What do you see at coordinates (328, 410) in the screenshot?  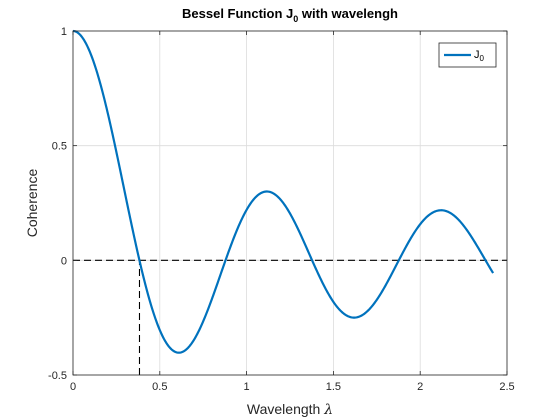 I see `x-axis-label-symbol: λ` at bounding box center [328, 410].